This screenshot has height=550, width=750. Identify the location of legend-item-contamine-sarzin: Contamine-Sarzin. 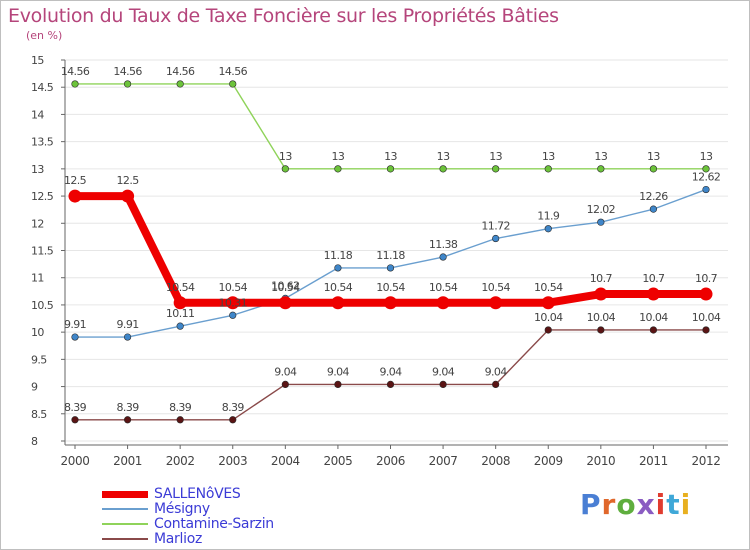
(188, 524).